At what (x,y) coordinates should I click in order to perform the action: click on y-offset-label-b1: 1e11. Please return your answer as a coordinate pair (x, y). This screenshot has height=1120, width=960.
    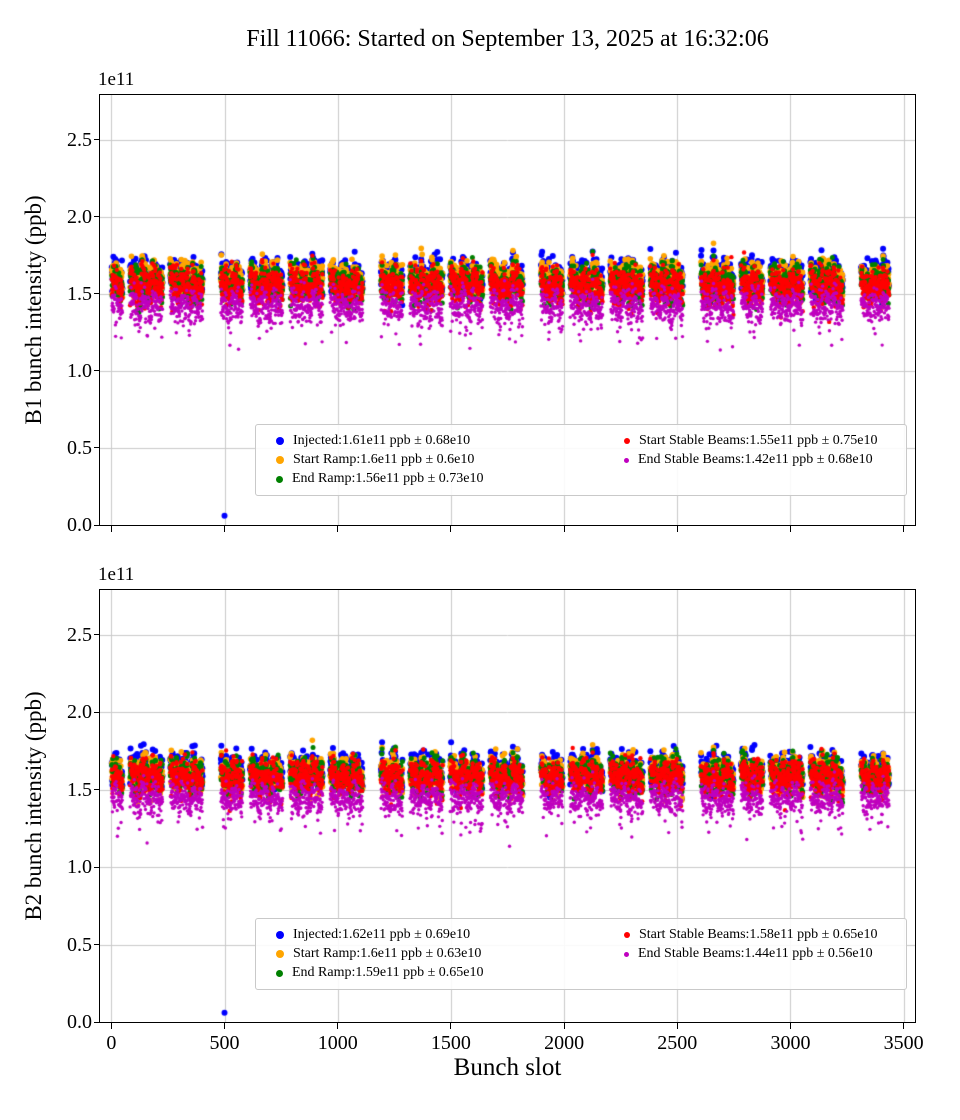
    Looking at the image, I should click on (116, 79).